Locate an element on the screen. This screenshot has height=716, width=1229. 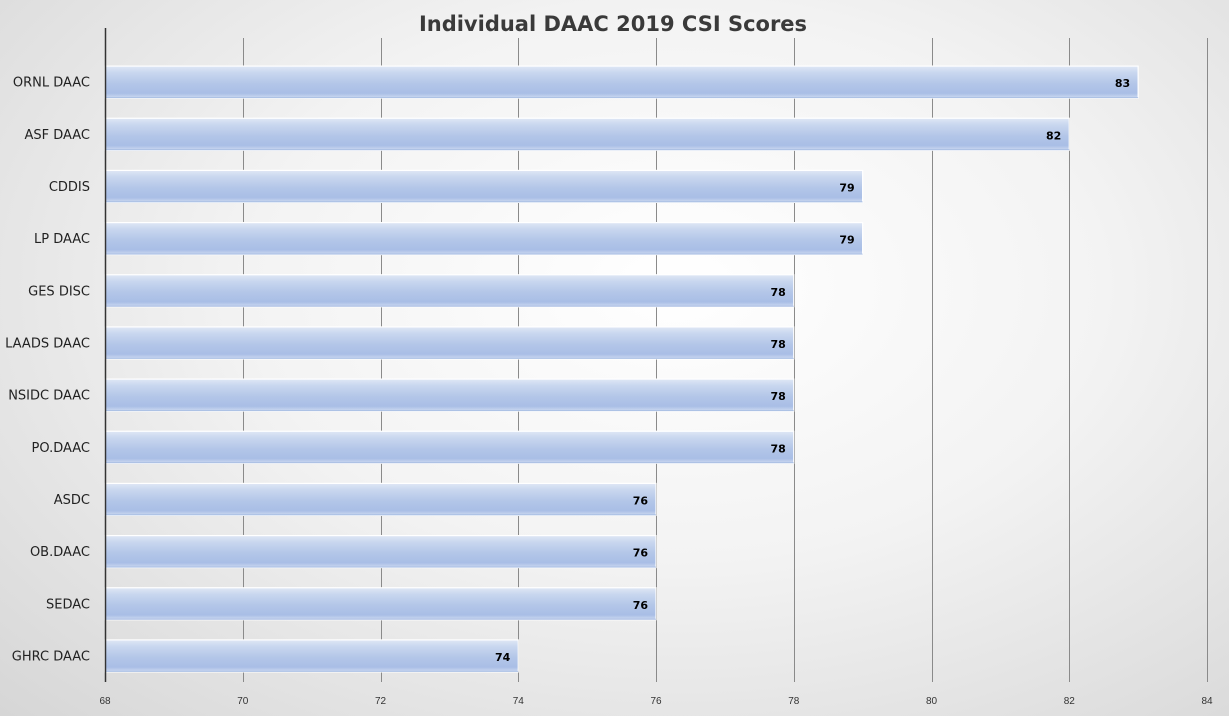
data-label: 83 is located at coordinates (1122, 83).